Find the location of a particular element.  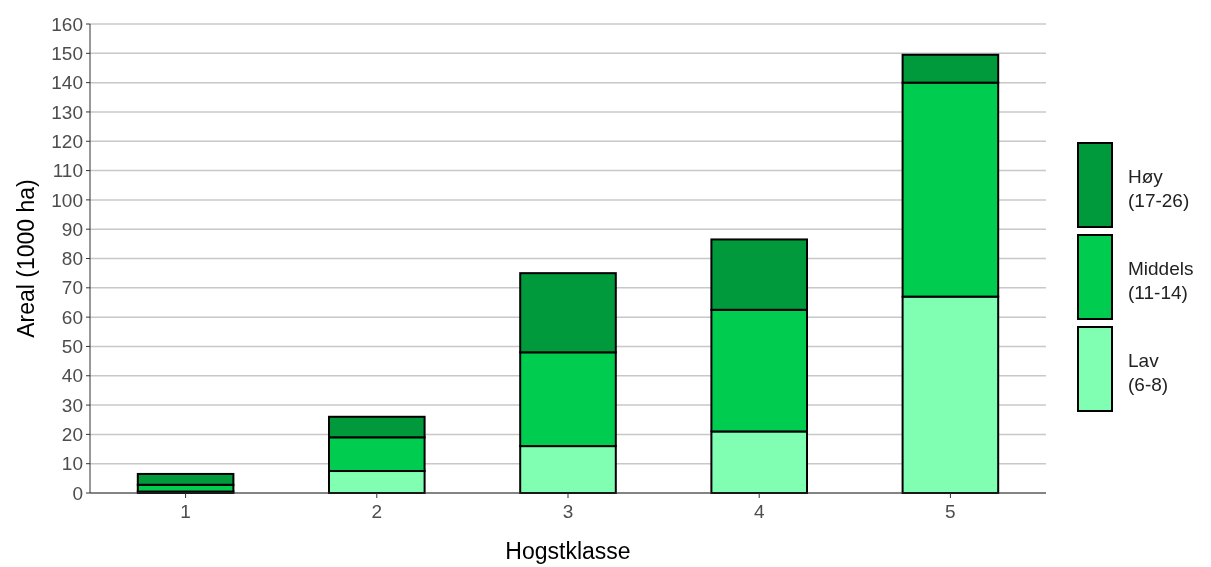

y-tick-label: 80 is located at coordinates (72, 259).